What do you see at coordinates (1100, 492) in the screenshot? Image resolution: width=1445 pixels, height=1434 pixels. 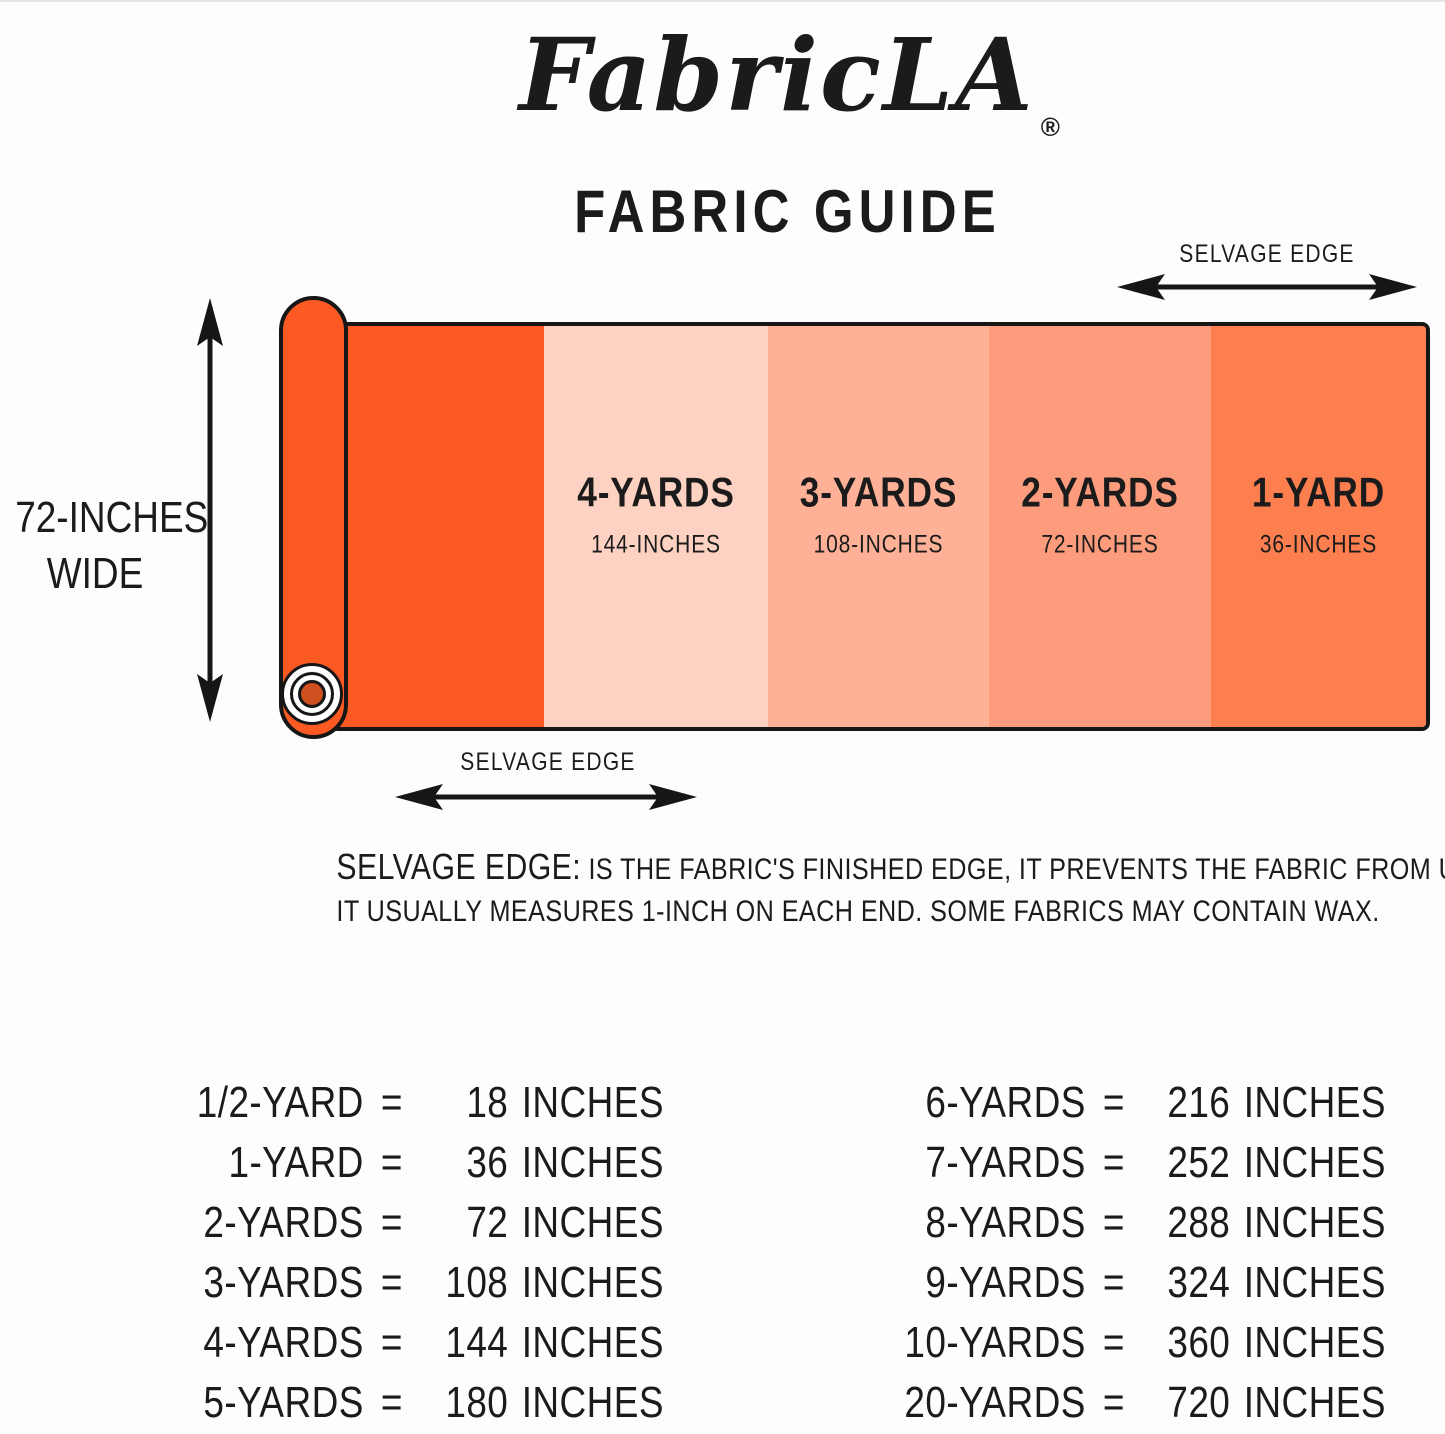 I see `section-yards-label: 2-YARDS` at bounding box center [1100, 492].